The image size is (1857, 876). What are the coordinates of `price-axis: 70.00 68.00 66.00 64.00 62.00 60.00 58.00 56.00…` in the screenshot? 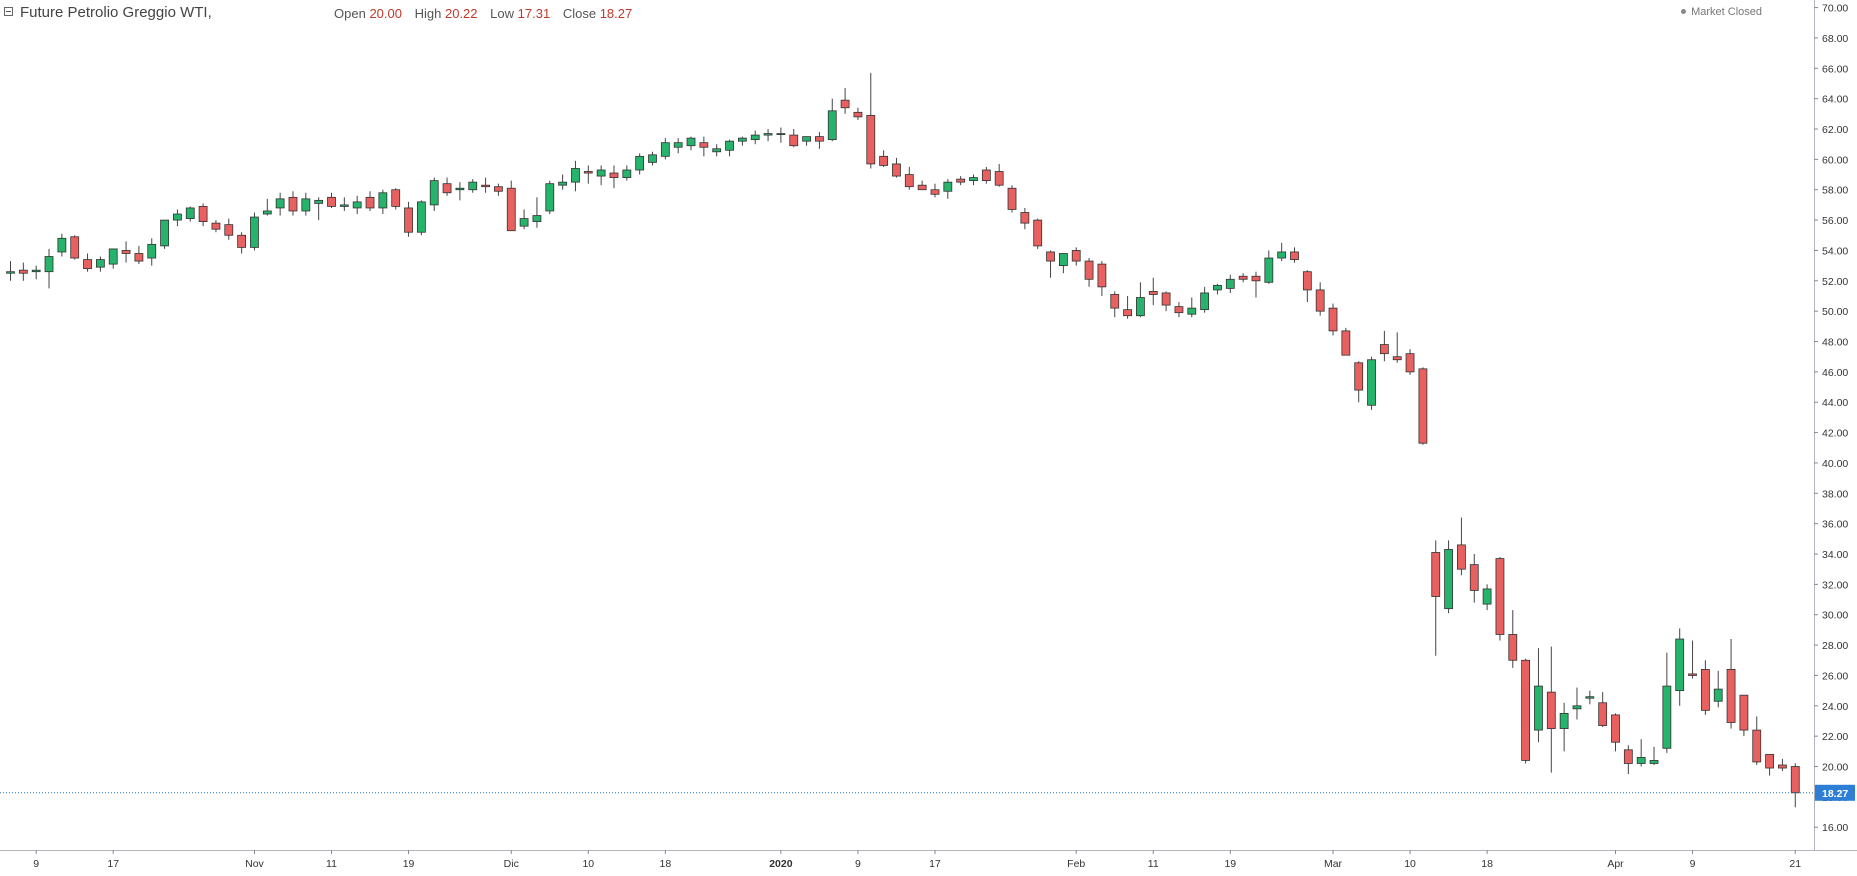 It's located at (1831, 425).